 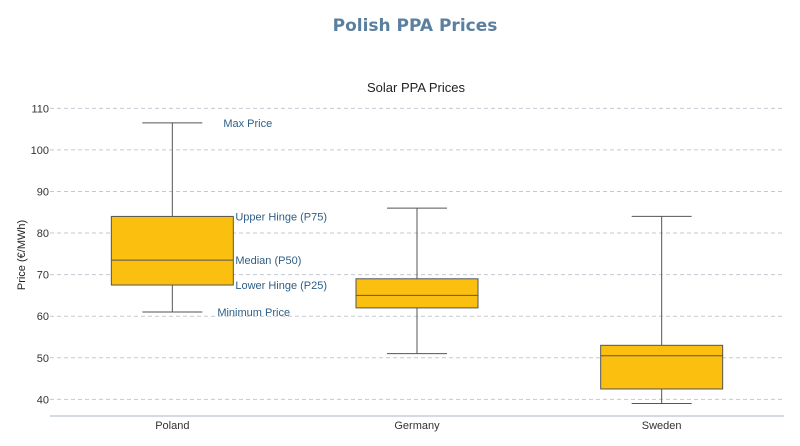 I want to click on y-tick-label: 60, so click(x=43, y=317).